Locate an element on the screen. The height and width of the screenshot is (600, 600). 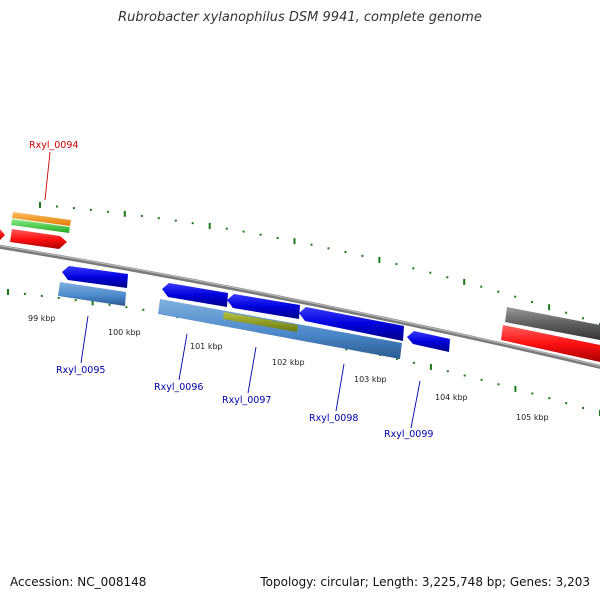
scale-label-103: 103 kbp is located at coordinates (370, 379).